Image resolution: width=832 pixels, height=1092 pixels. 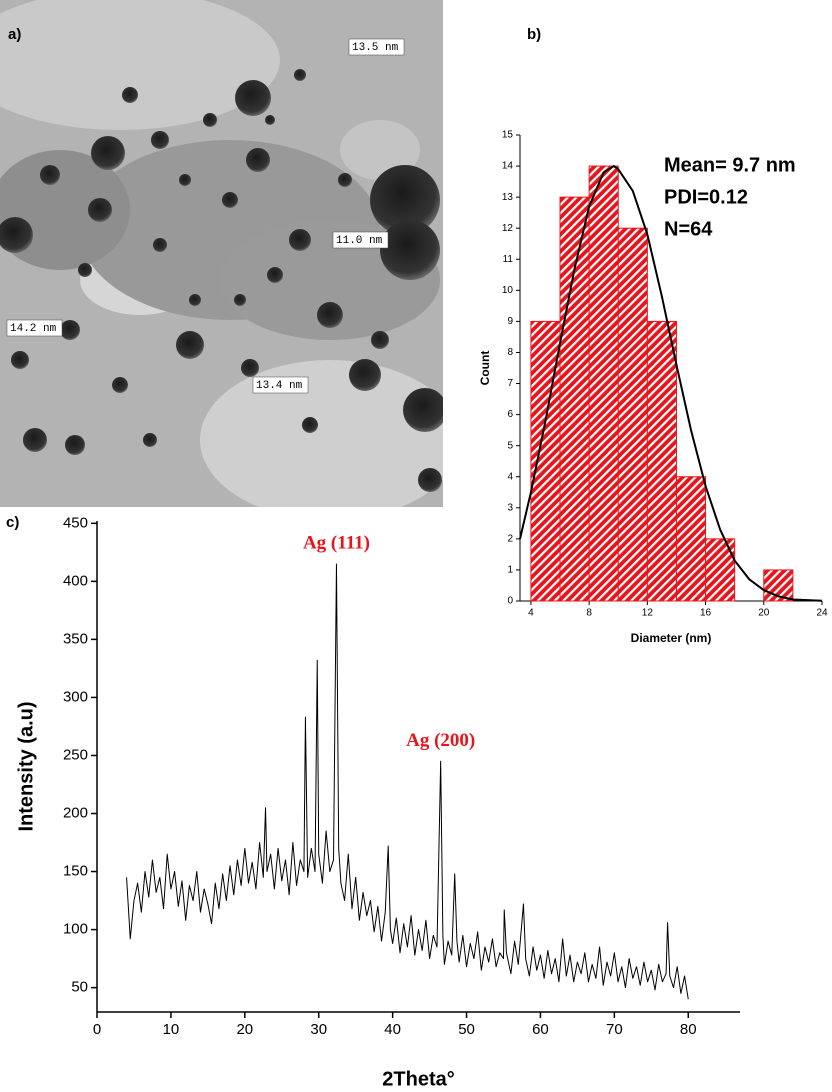 I want to click on x-tick-label: 80, so click(x=688, y=1029).